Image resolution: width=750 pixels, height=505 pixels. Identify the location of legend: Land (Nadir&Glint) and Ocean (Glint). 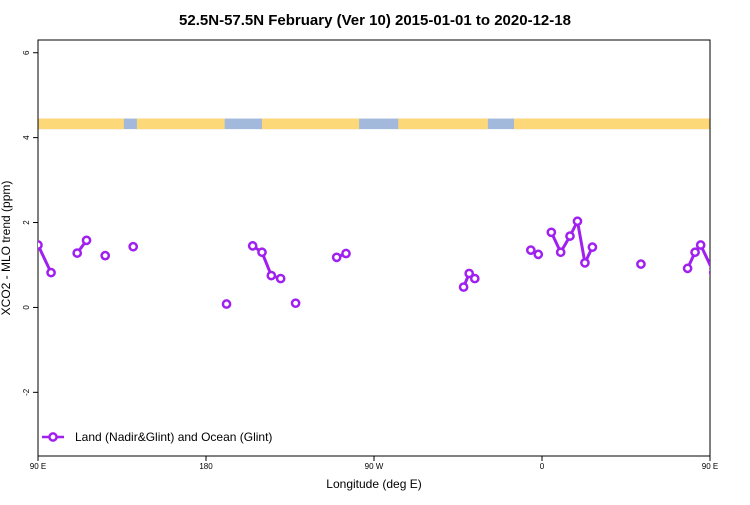
(157, 437).